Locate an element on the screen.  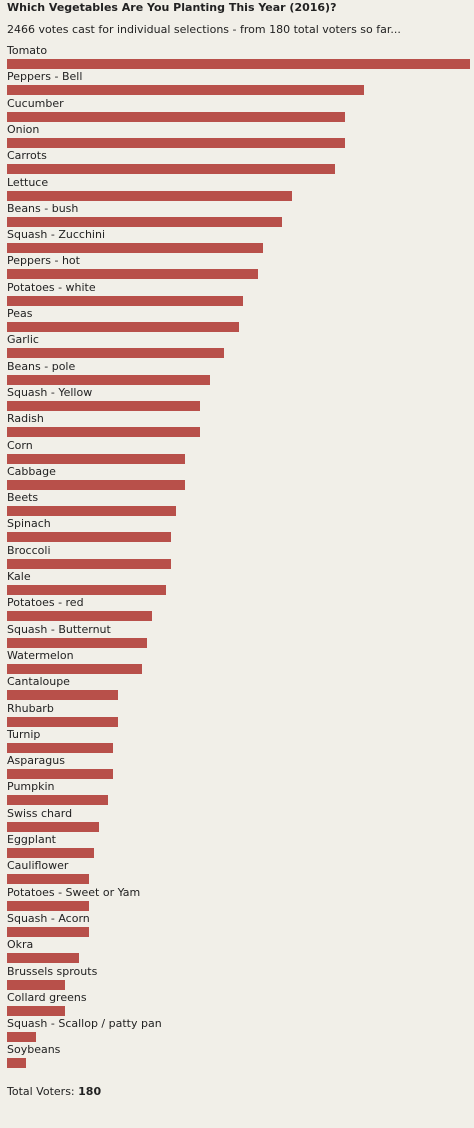
bar-label: Beans - bush is located at coordinates (43, 208).